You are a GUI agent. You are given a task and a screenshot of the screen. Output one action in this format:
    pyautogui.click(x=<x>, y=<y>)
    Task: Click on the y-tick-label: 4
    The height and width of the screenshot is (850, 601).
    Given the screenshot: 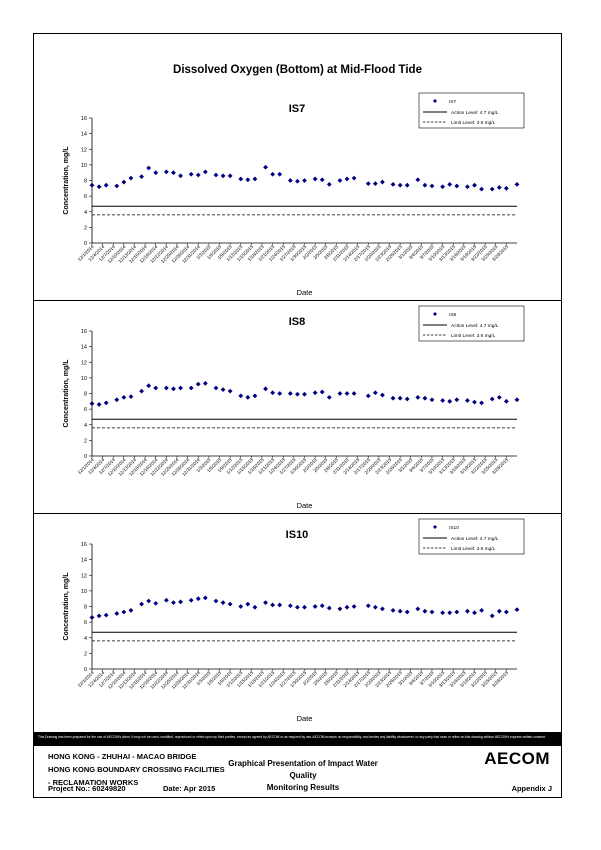 What is the action you would take?
    pyautogui.click(x=85, y=639)
    